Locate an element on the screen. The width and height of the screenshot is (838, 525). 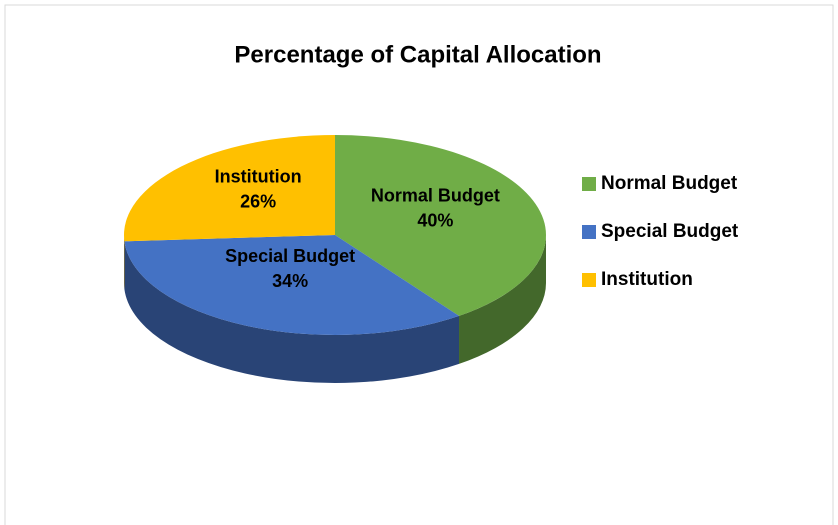
data-label-value: 34% is located at coordinates (290, 281).